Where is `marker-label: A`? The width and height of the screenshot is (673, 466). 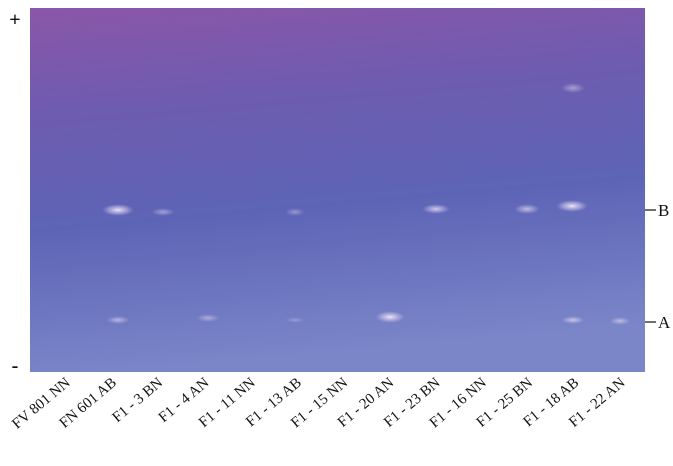
marker-label: A is located at coordinates (664, 322).